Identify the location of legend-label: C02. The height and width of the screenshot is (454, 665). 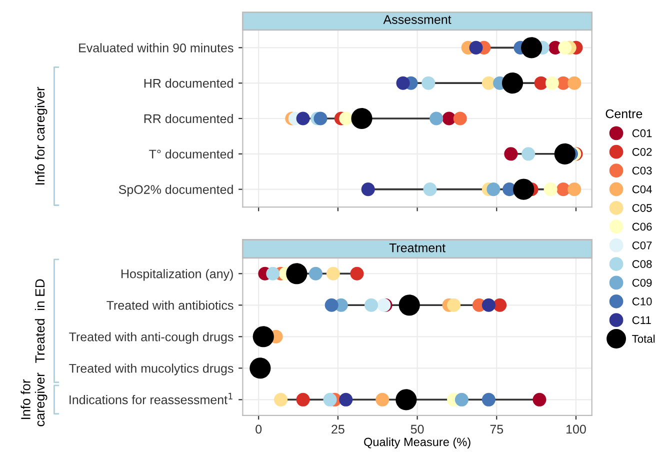
(642, 152).